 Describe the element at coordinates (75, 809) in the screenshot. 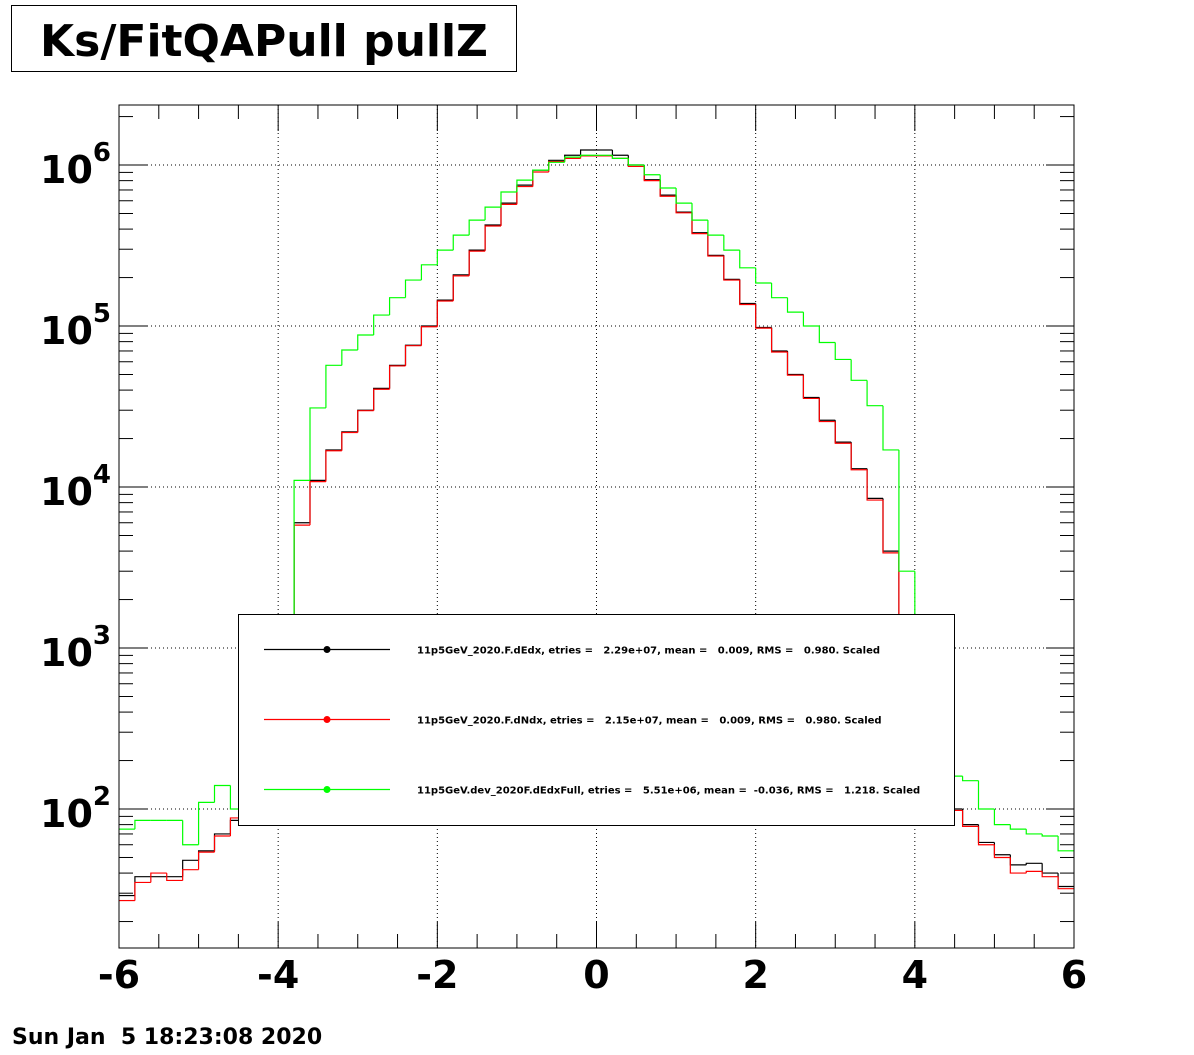

I see `y-tick-label: 10²` at that location.